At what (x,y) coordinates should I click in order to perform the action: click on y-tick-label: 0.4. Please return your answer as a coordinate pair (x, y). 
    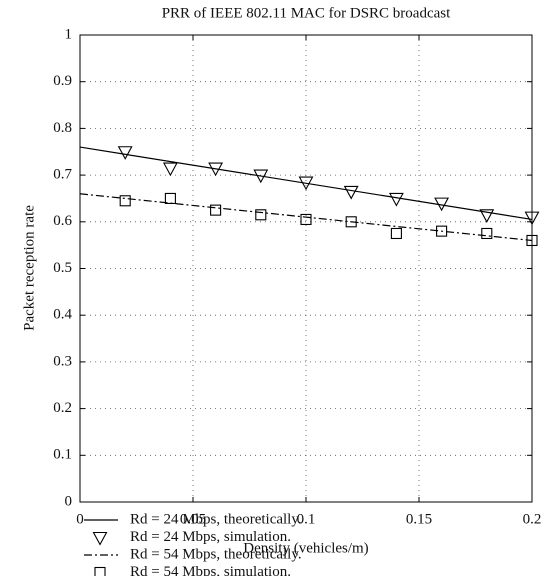
    Looking at the image, I should click on (62, 315).